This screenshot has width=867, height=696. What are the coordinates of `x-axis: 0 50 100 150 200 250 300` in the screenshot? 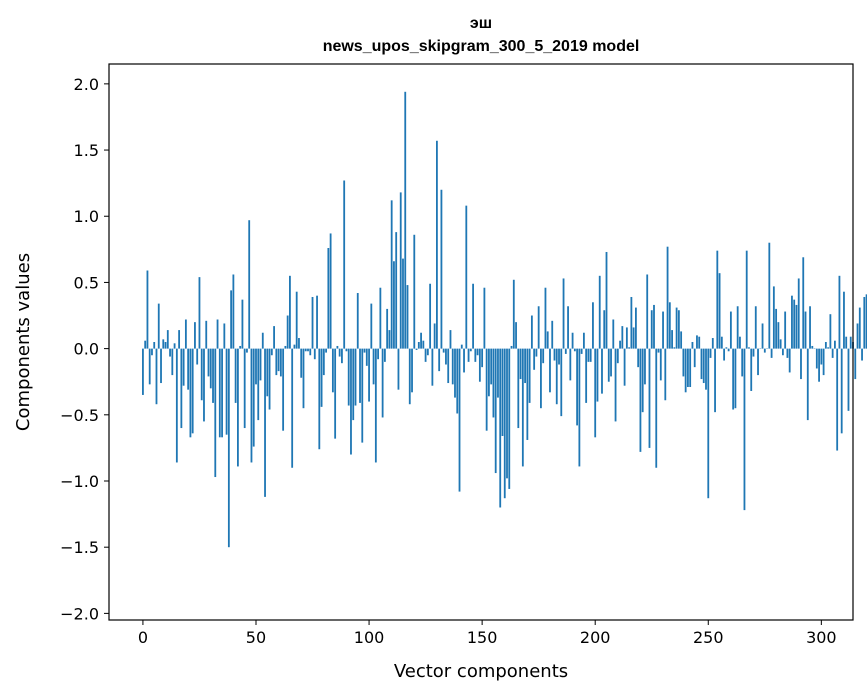 It's located at (487, 633).